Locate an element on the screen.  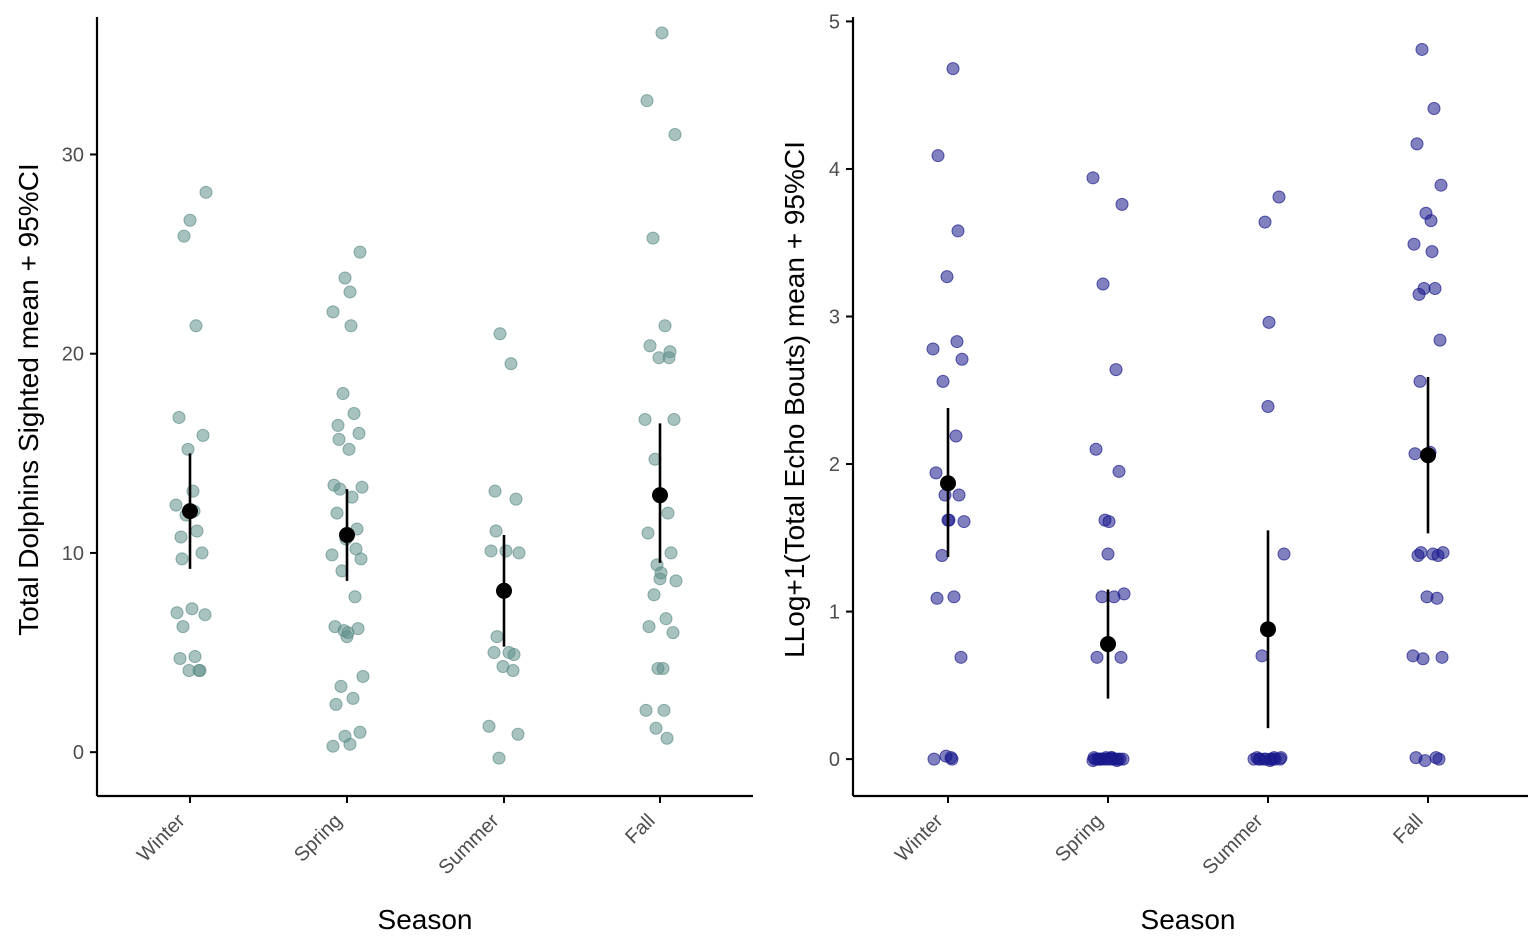
y-tick-label: 5 is located at coordinates (834, 22).